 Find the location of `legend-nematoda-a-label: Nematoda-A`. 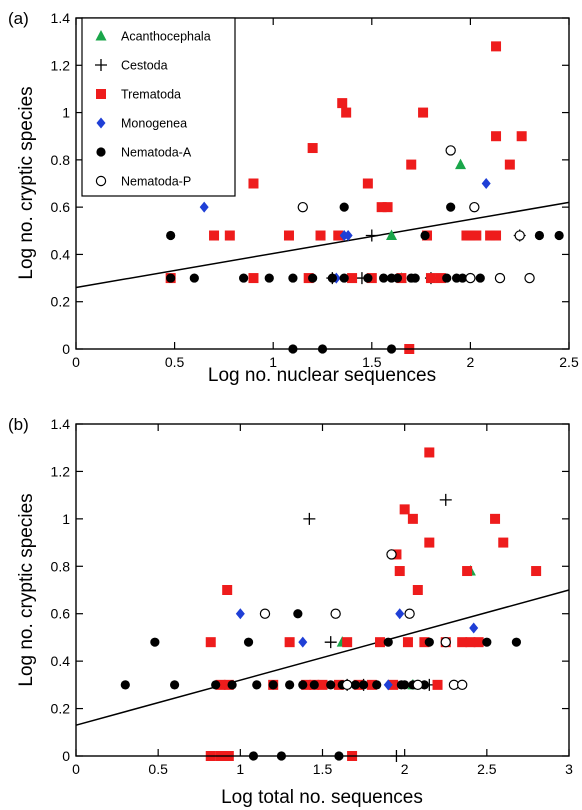

legend-nematoda-a-label: Nematoda-A is located at coordinates (156, 153).